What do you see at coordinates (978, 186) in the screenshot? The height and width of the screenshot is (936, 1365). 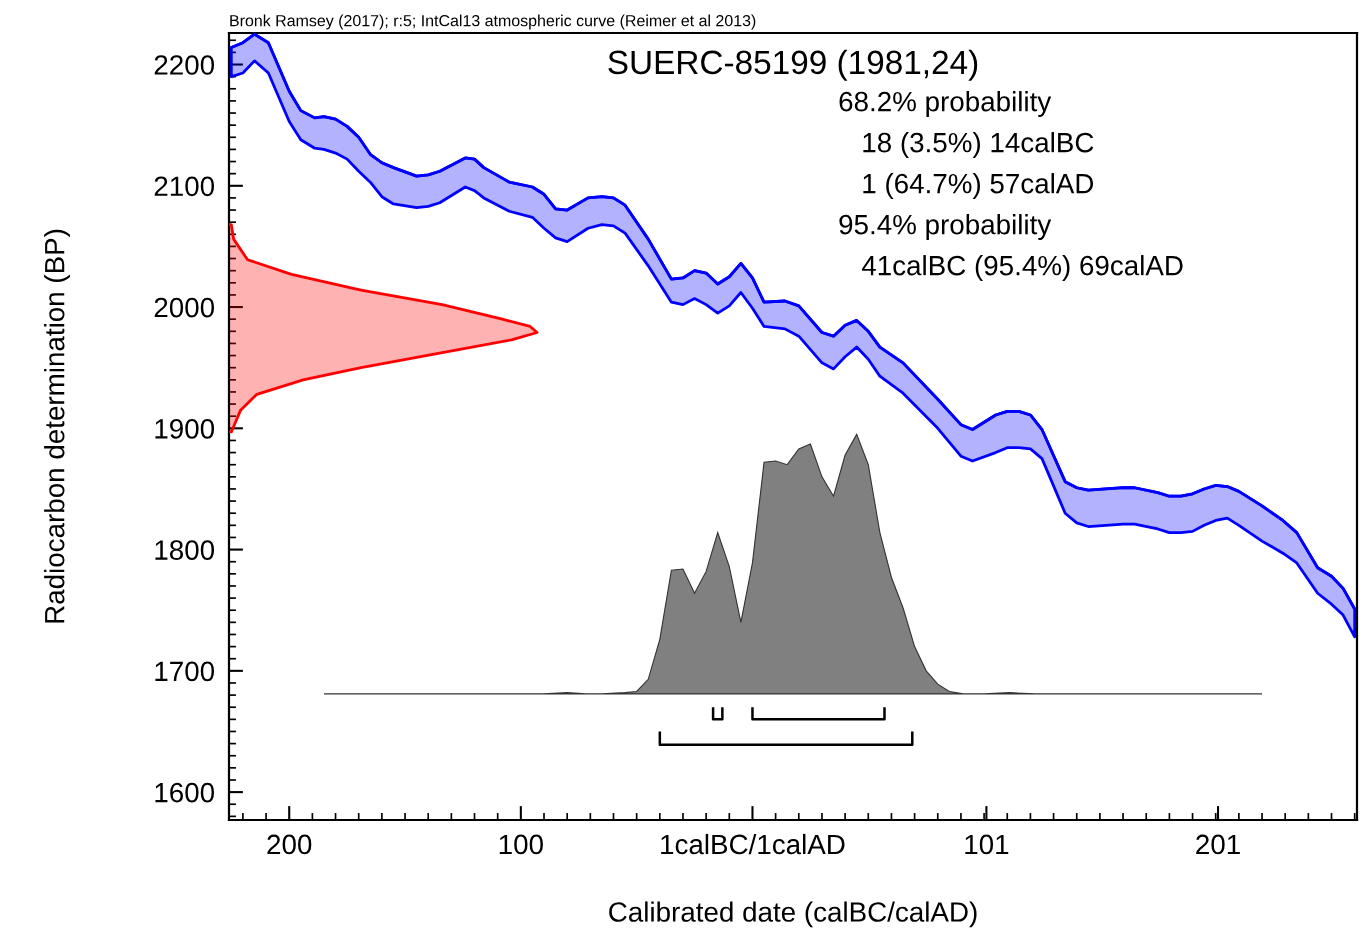 I see `annotation: 1 (64.7%) 57calAD` at bounding box center [978, 186].